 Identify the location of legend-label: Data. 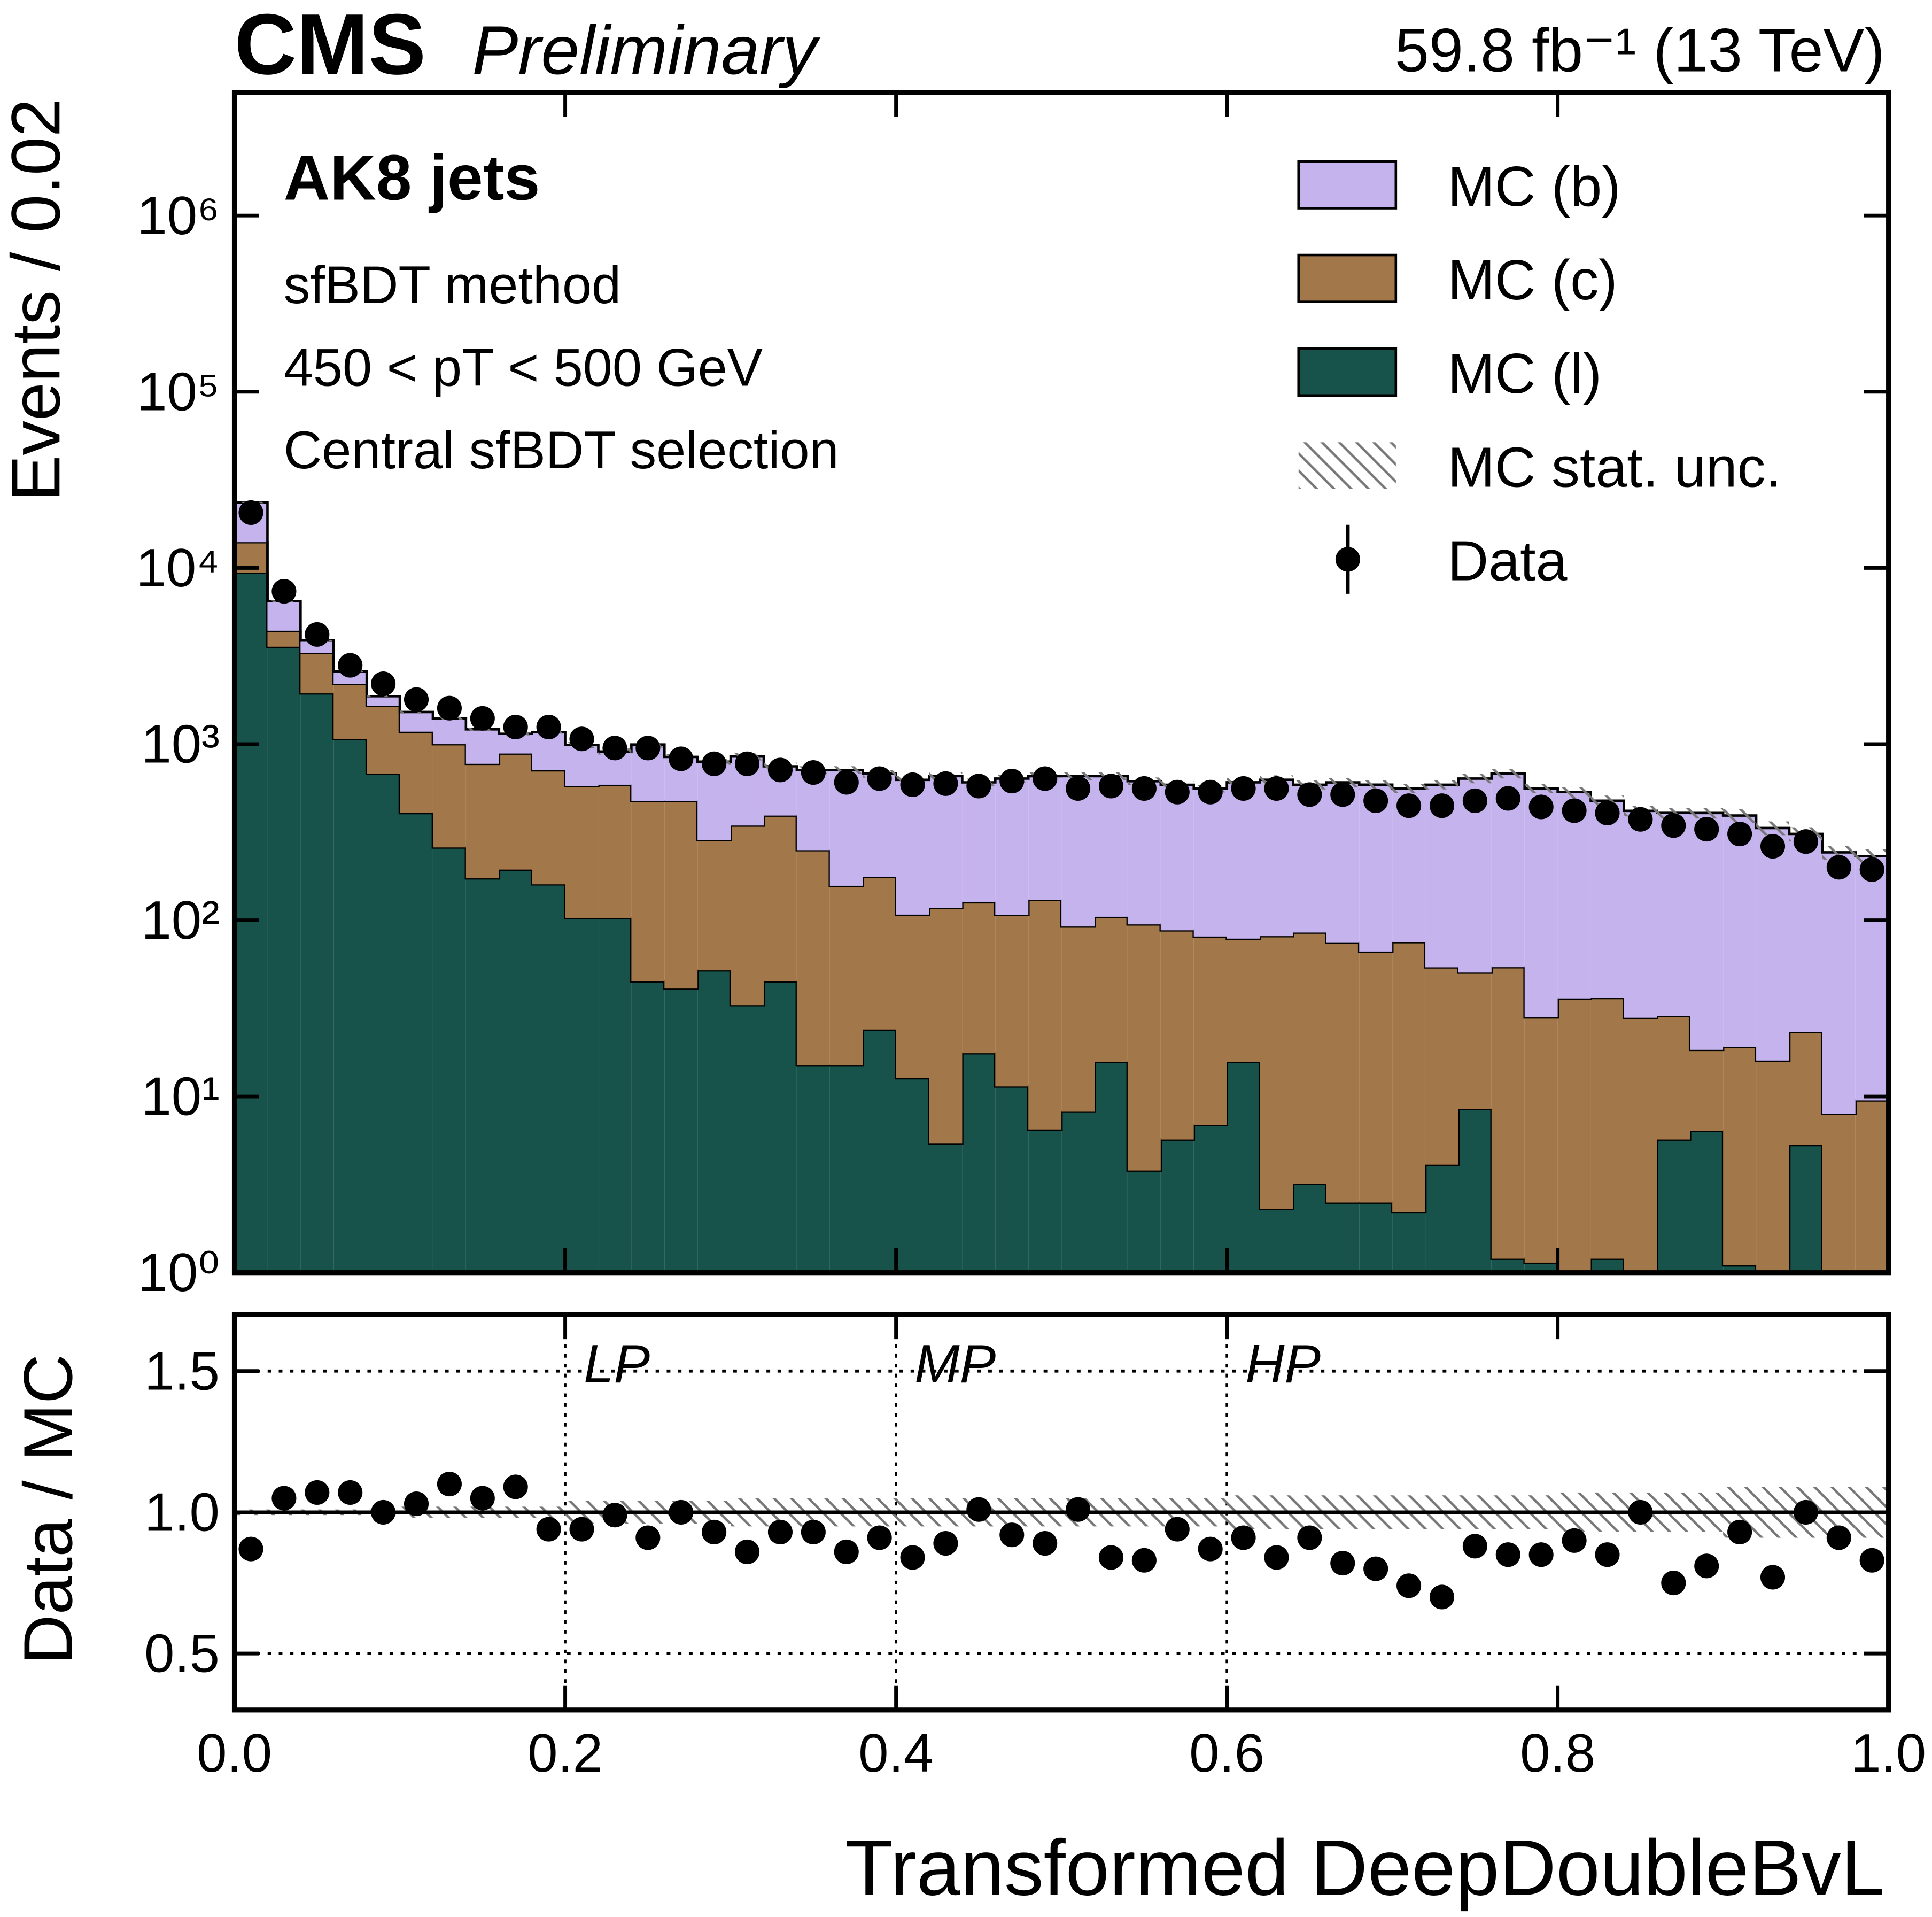
(1508, 560).